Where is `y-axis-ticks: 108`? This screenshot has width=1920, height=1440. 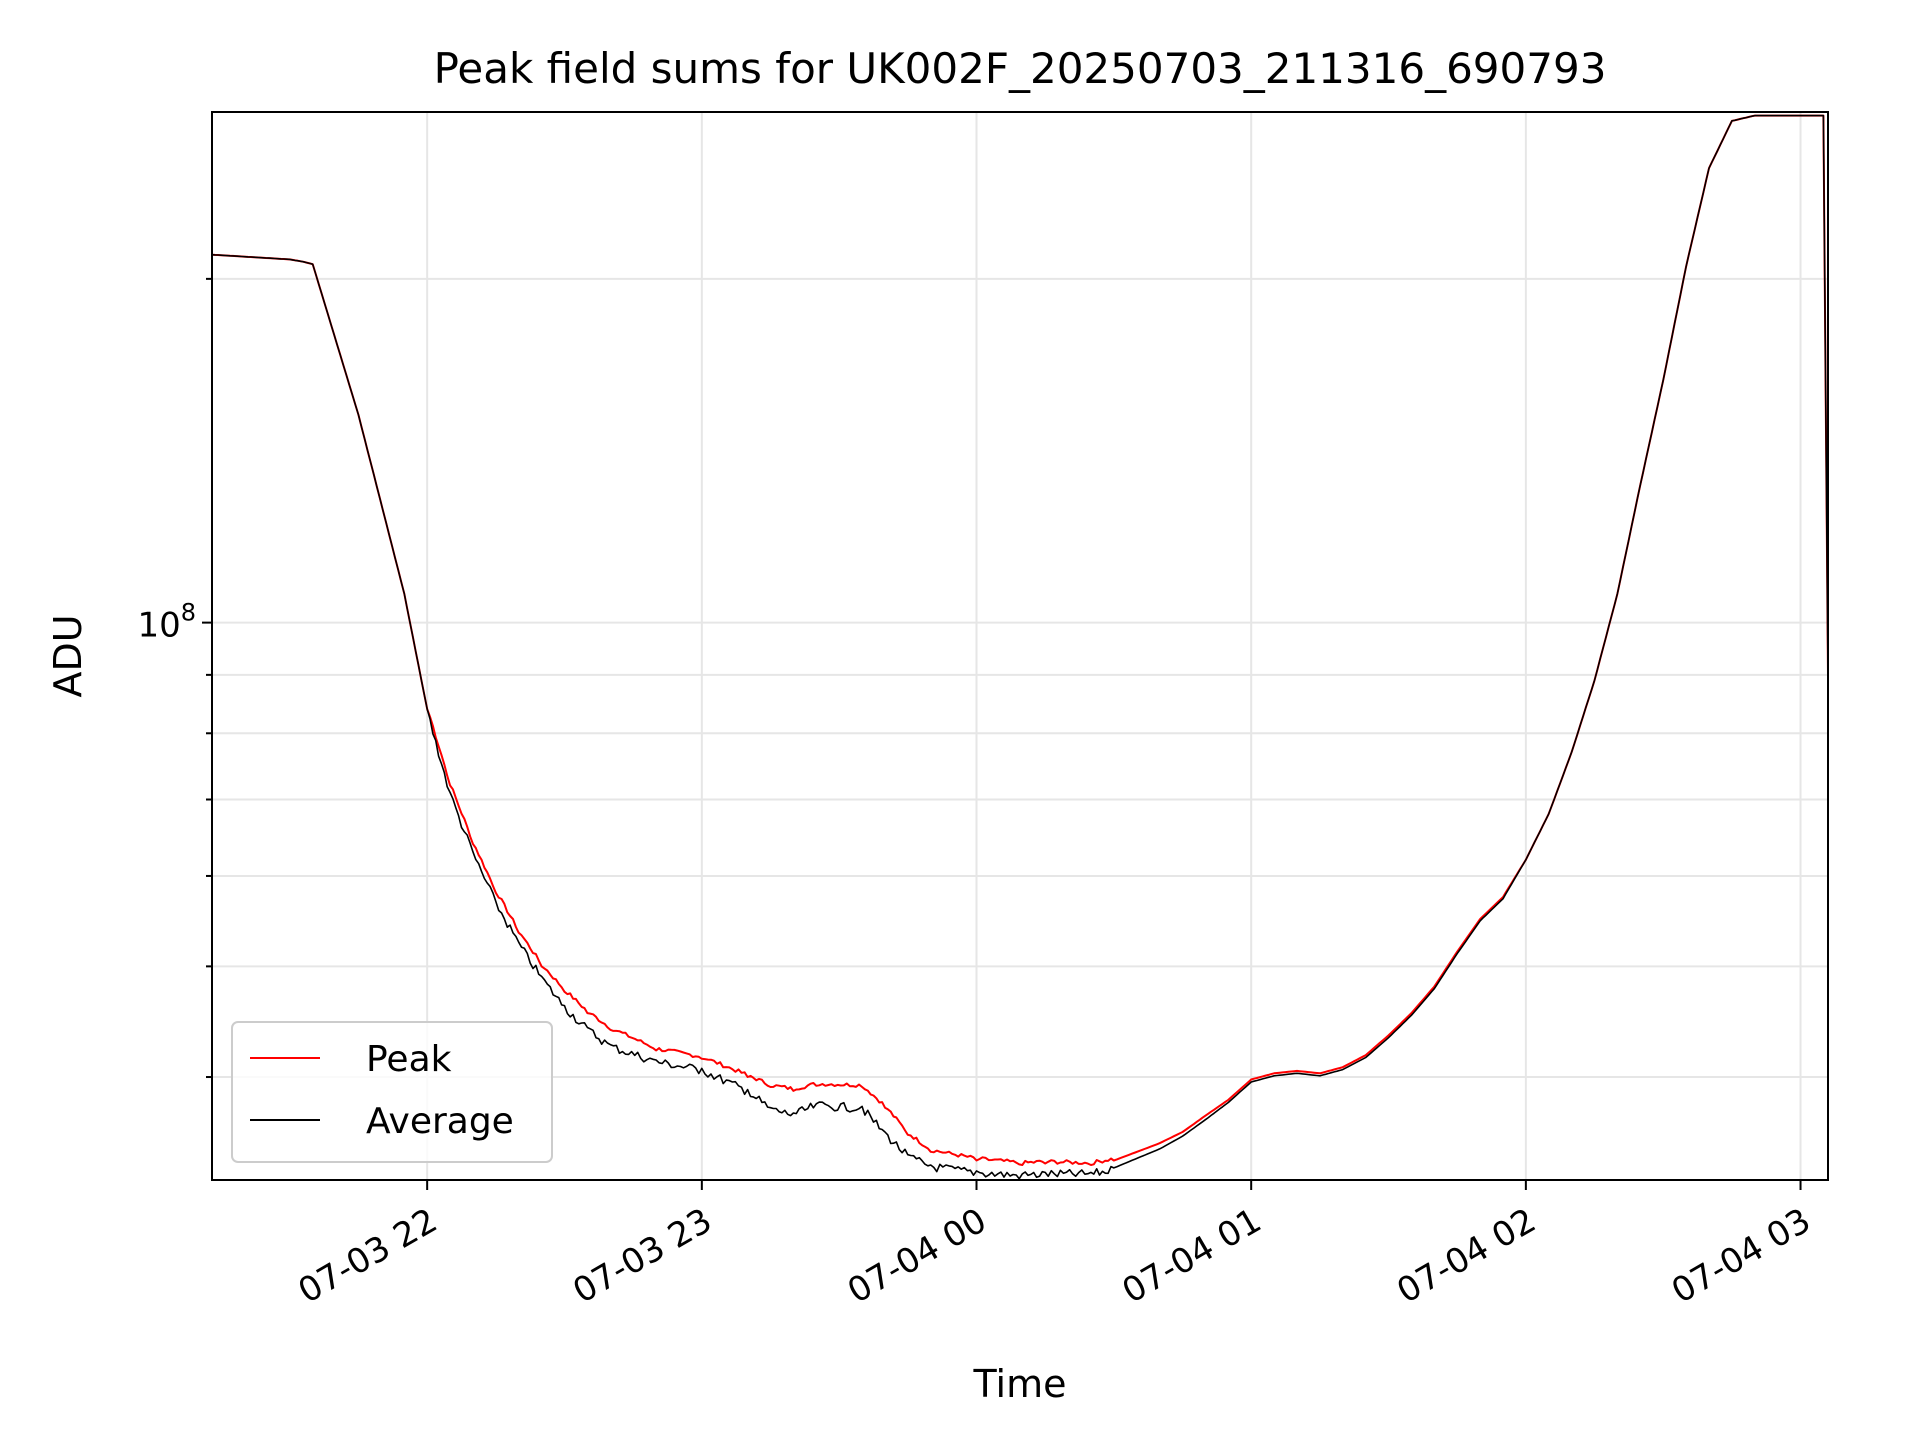 y-axis-ticks: 108 is located at coordinates (174, 678).